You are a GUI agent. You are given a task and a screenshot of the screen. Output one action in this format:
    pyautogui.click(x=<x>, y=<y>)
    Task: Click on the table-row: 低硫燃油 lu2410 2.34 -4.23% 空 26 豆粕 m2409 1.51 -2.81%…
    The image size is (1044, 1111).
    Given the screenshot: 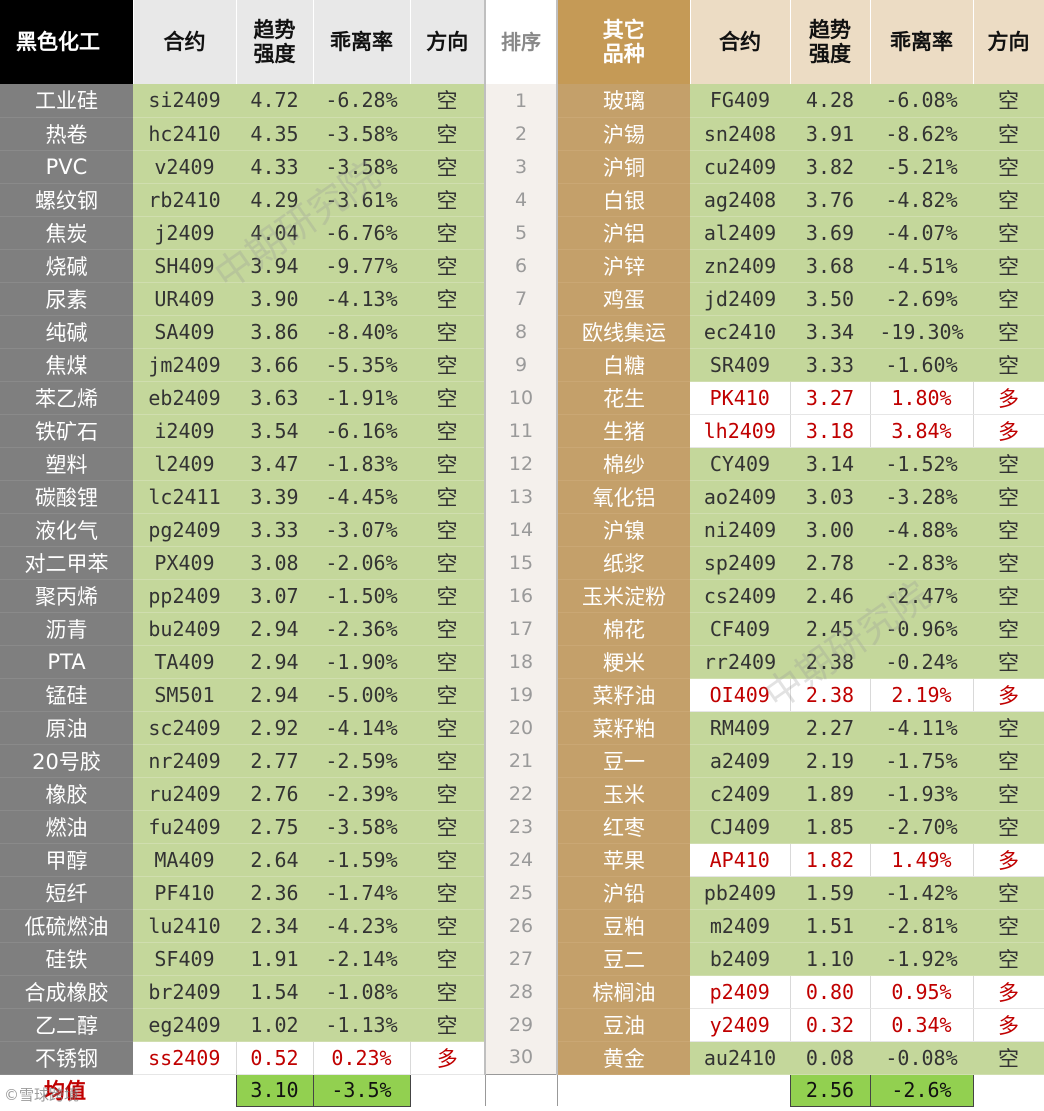 What is the action you would take?
    pyautogui.click(x=522, y=926)
    